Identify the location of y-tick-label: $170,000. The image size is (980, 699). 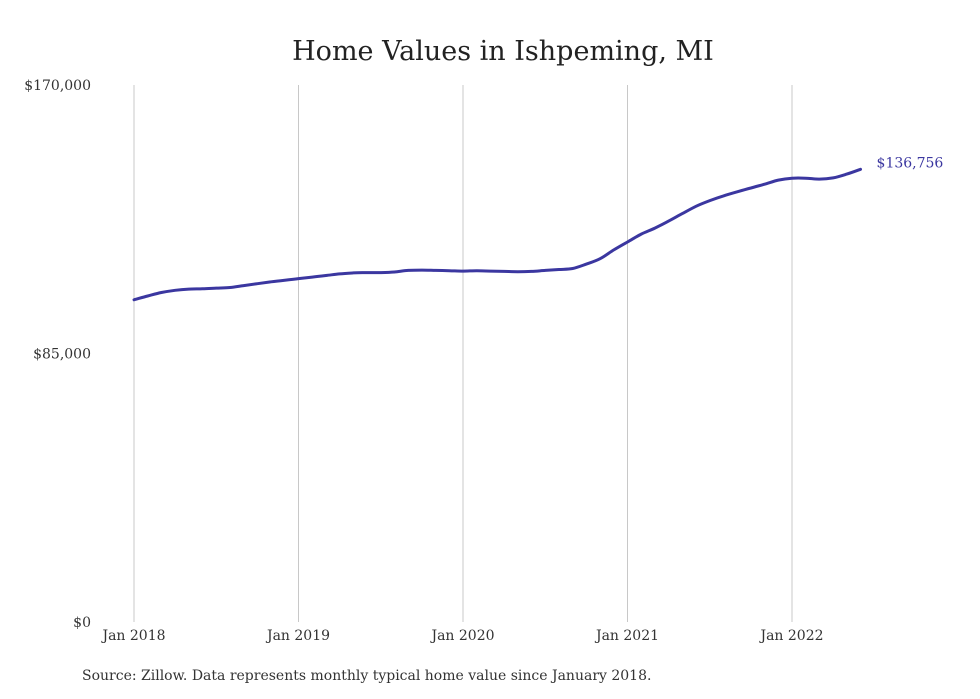
(57, 86).